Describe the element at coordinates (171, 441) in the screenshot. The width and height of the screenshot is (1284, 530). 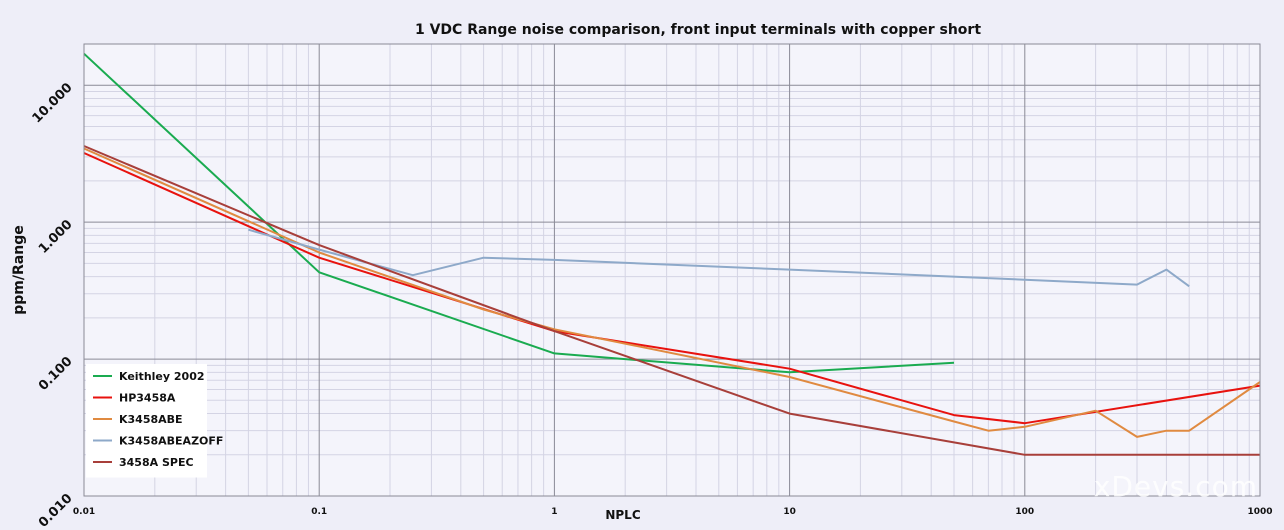
I see `legend-label: K3458ABEAZOFF` at that location.